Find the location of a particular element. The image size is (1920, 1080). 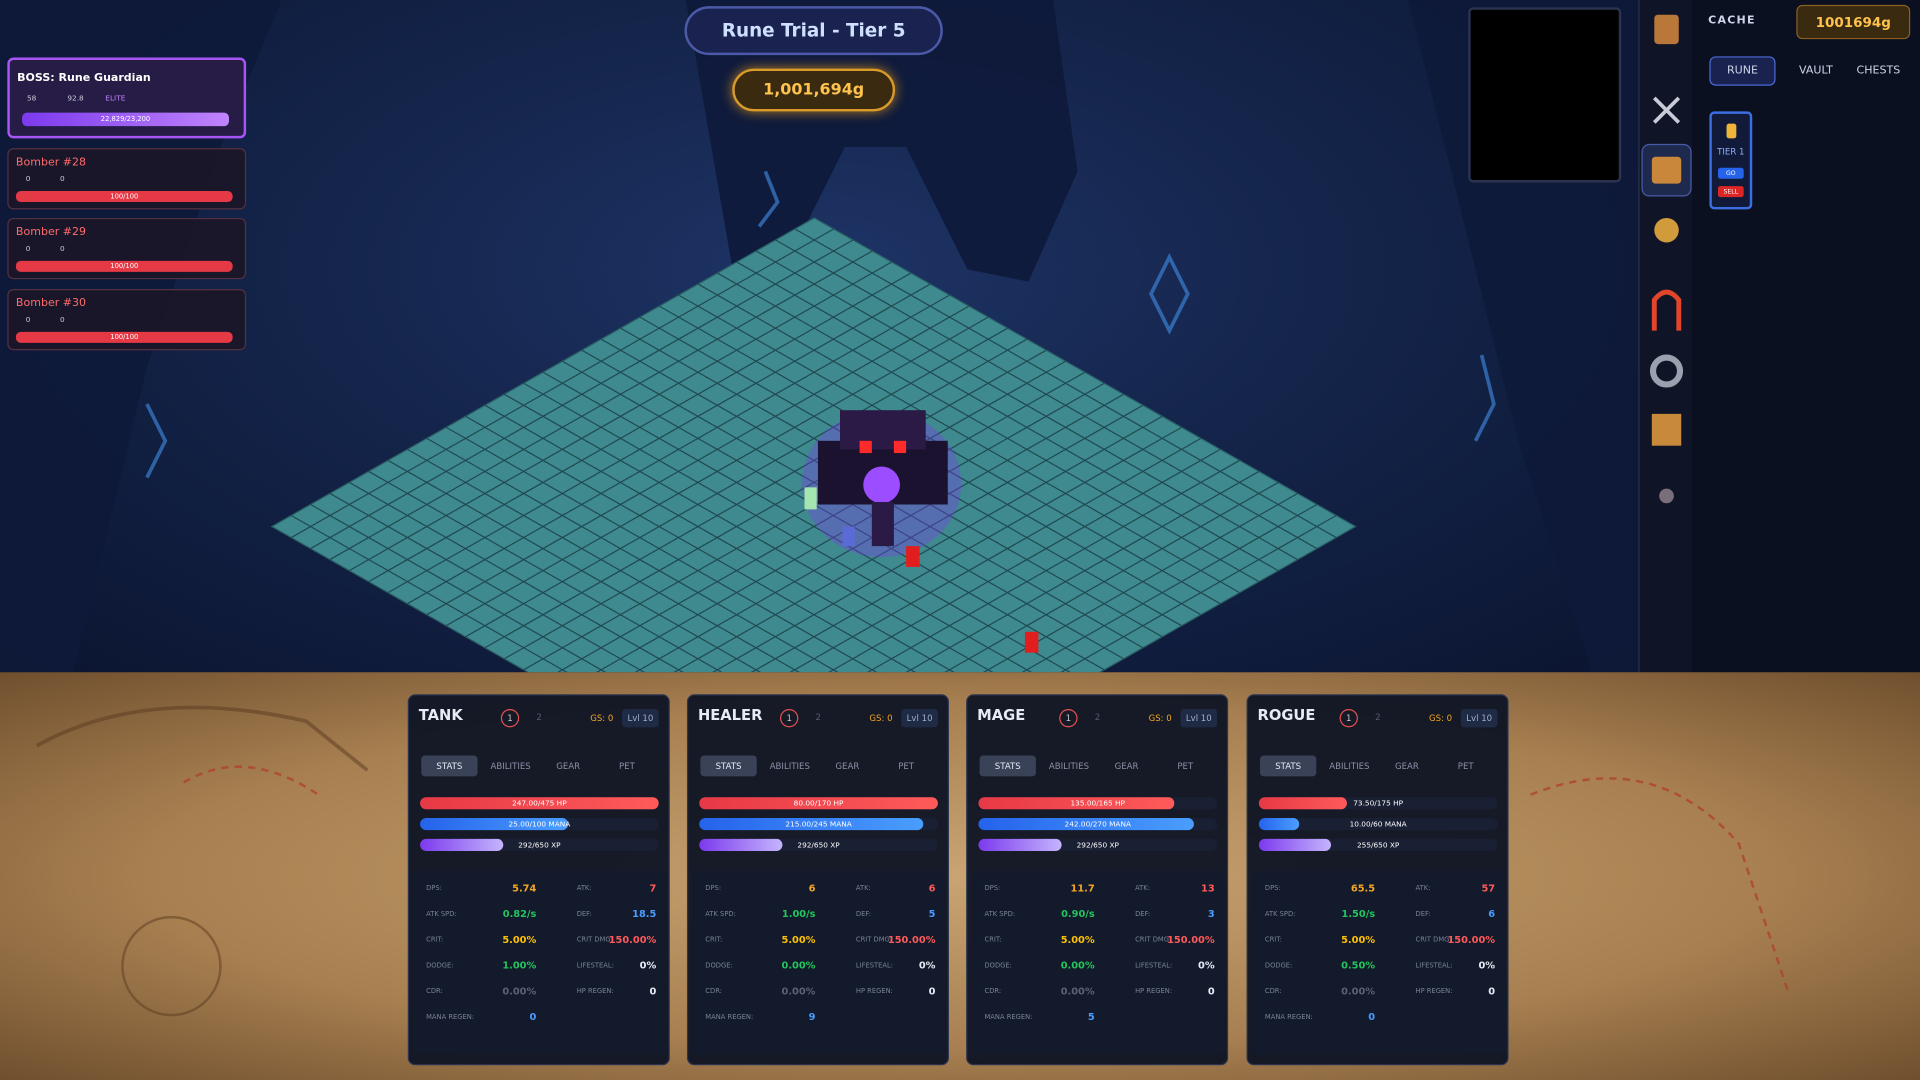

hp-fill is located at coordinates (539, 803).